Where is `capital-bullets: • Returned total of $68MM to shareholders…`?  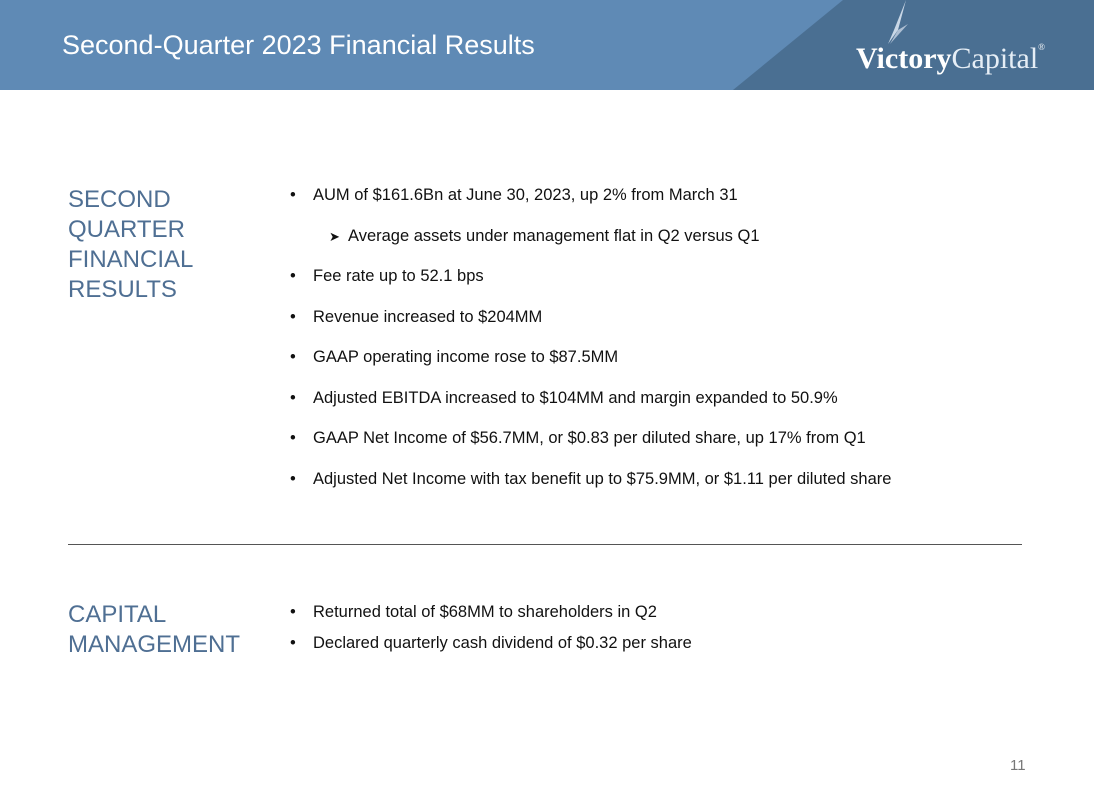 capital-bullets: • Returned total of $68MM to shareholders… is located at coordinates (491, 634).